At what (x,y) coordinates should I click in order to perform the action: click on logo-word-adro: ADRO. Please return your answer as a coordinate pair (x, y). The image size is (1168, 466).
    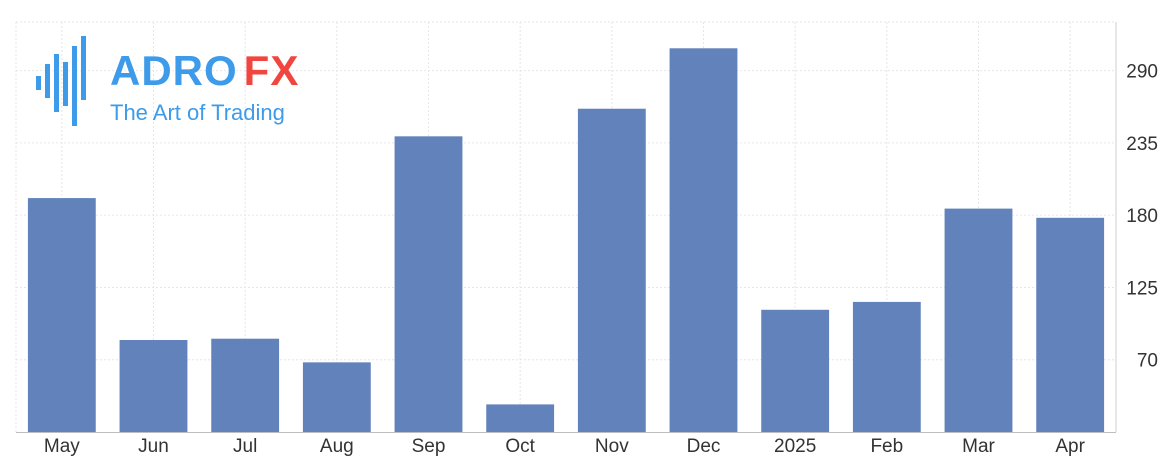
    Looking at the image, I should click on (174, 70).